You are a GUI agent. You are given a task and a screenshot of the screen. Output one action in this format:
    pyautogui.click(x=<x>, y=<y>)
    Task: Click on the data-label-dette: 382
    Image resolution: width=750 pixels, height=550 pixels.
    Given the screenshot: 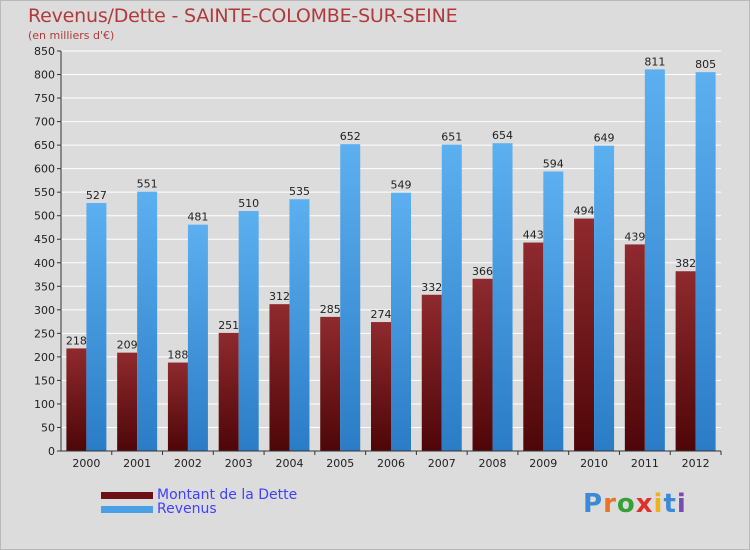 What is the action you would take?
    pyautogui.click(x=685, y=263)
    